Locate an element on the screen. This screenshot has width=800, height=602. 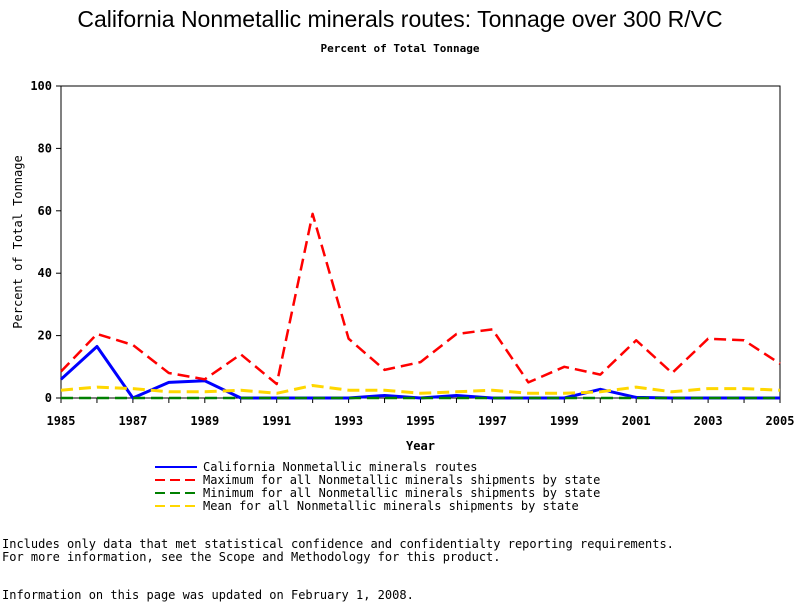
x-tick-label: 1995 is located at coordinates (420, 421).